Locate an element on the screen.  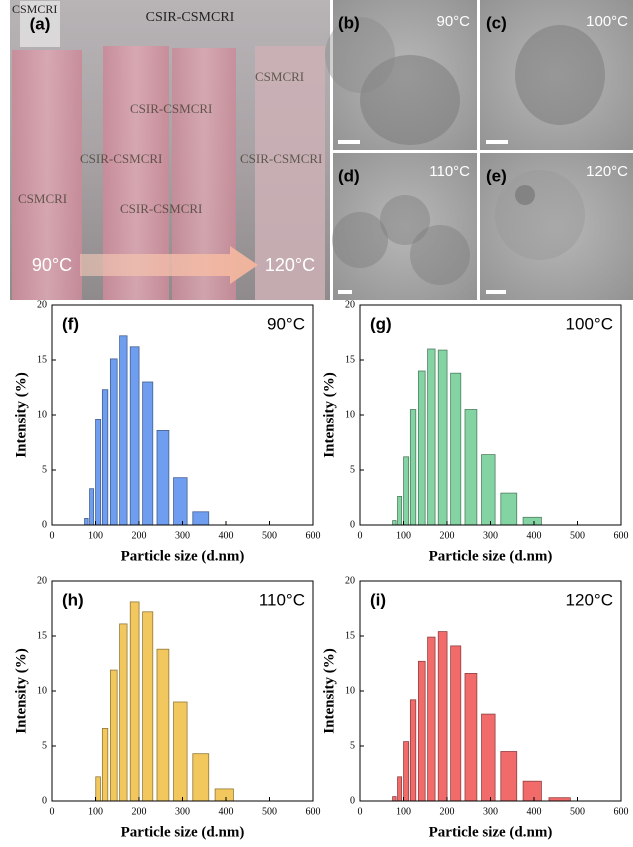
temp-start: 90°C is located at coordinates (52, 265).